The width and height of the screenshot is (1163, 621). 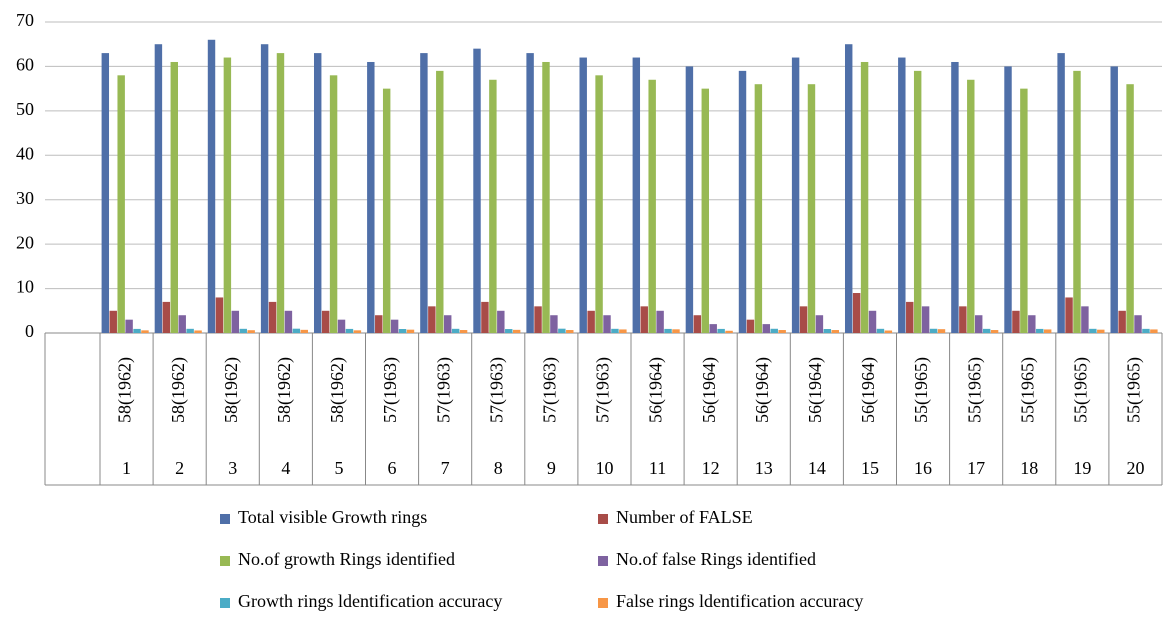 I want to click on legend-marker, so click(x=603, y=603).